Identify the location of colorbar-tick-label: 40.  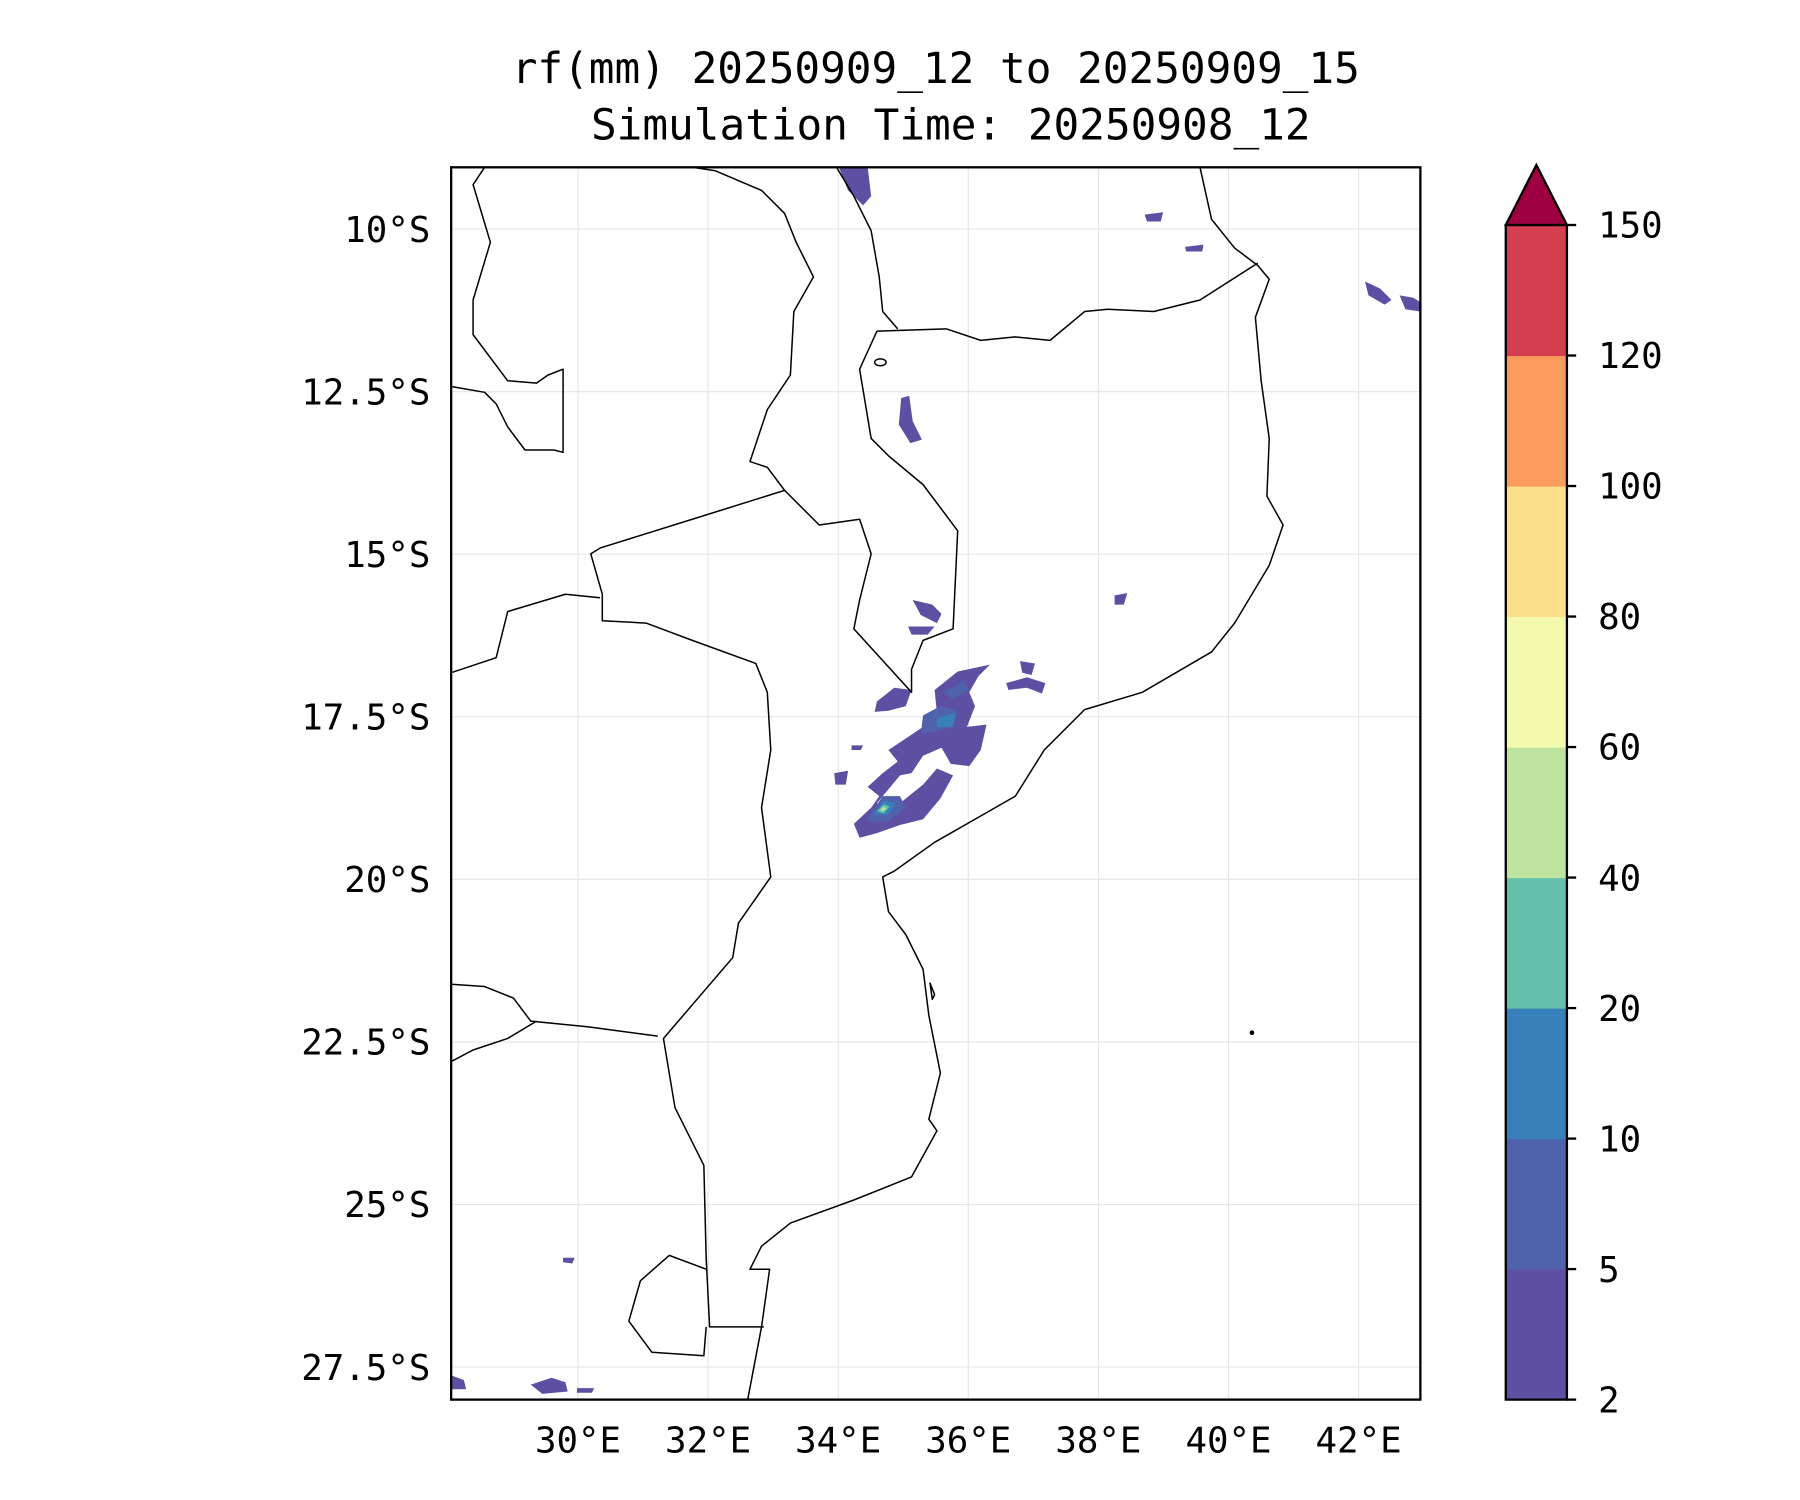
(1619, 878).